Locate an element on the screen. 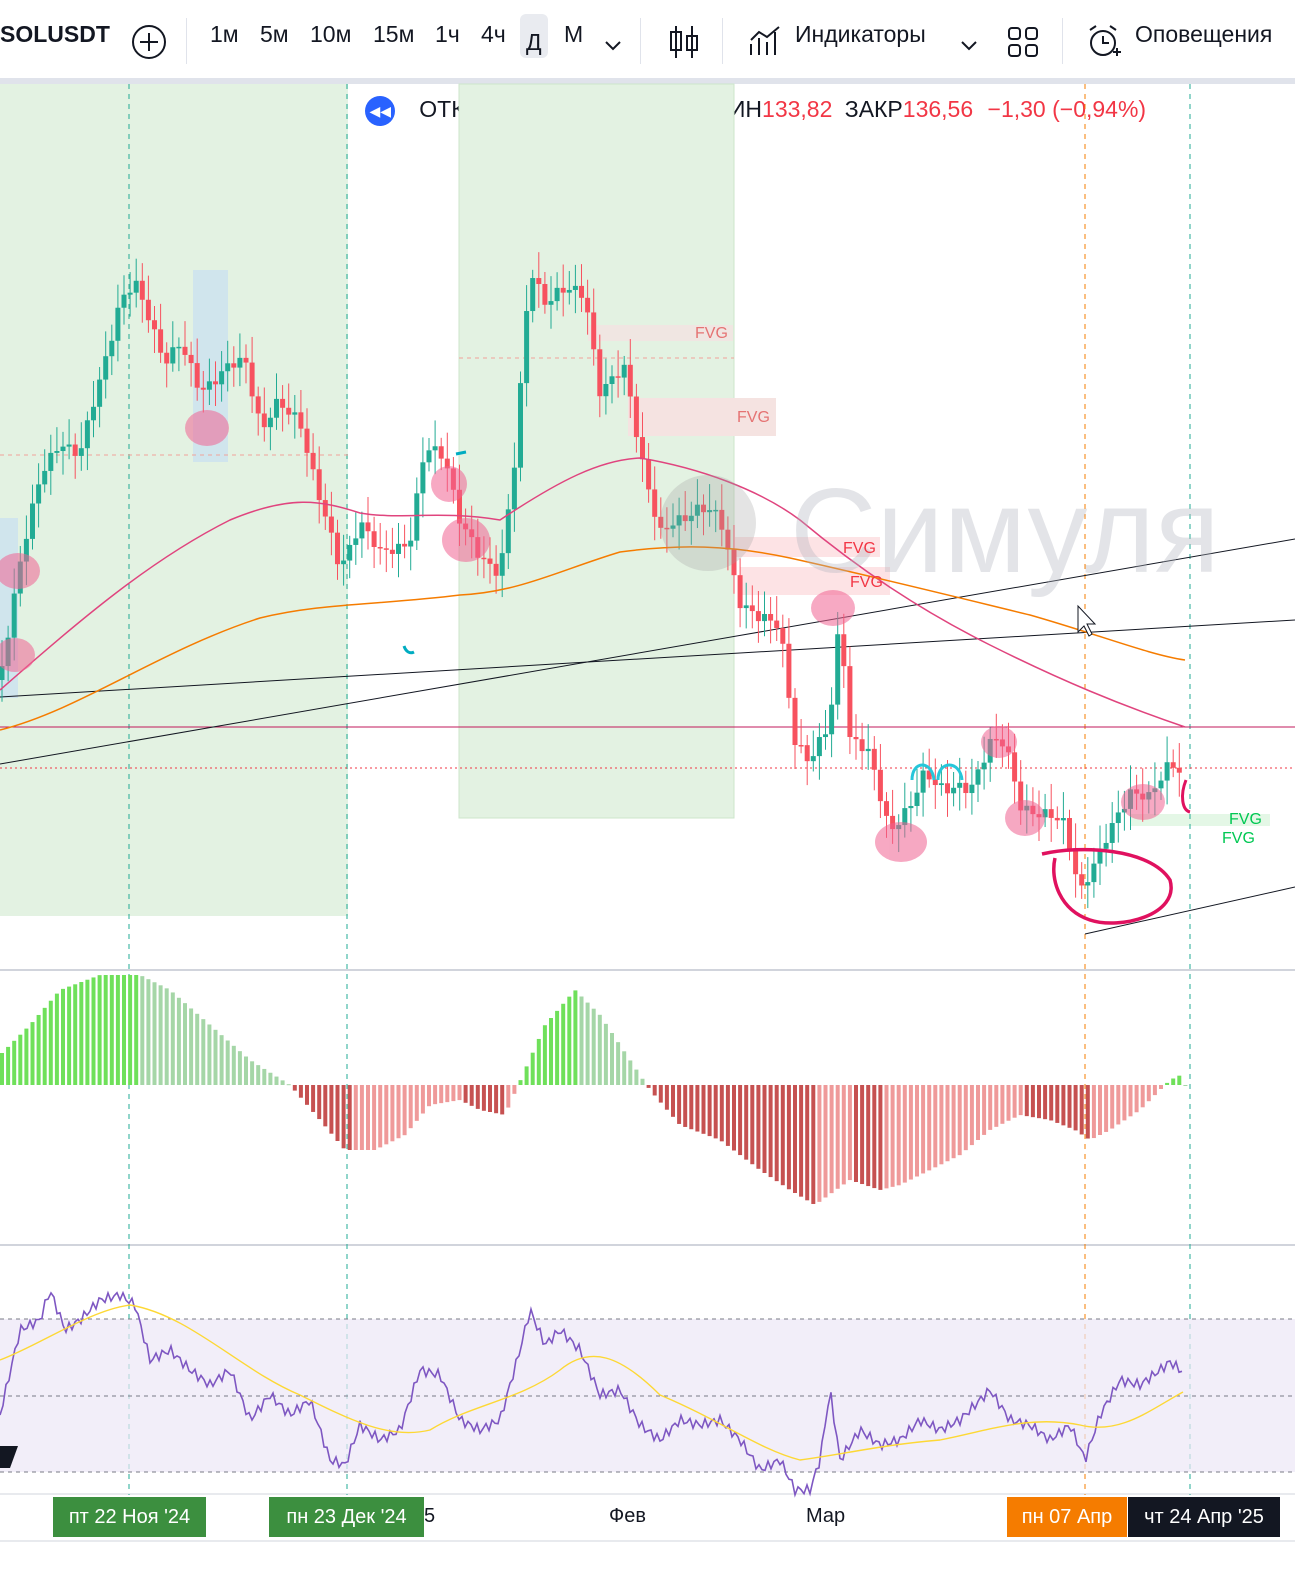  alert-badge: ! ↻ is located at coordinates (64, 154).